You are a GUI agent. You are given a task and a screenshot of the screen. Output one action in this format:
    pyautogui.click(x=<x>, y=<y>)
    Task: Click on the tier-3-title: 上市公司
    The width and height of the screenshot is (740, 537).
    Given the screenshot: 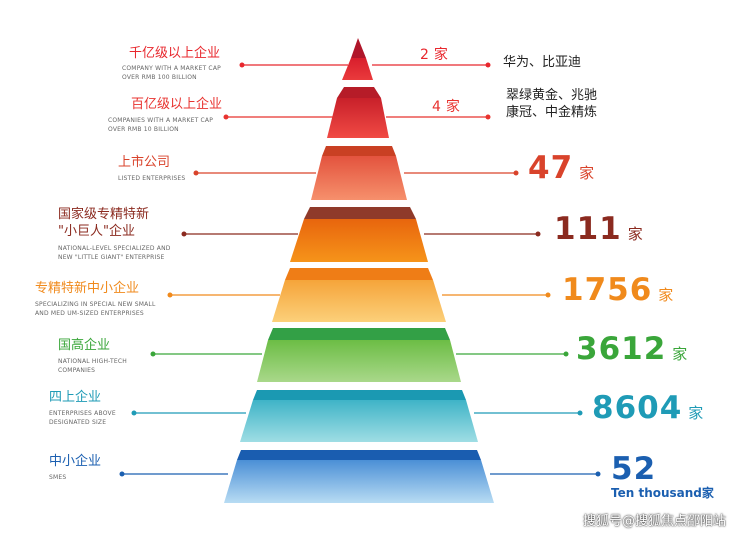 What is the action you would take?
    pyautogui.click(x=144, y=162)
    